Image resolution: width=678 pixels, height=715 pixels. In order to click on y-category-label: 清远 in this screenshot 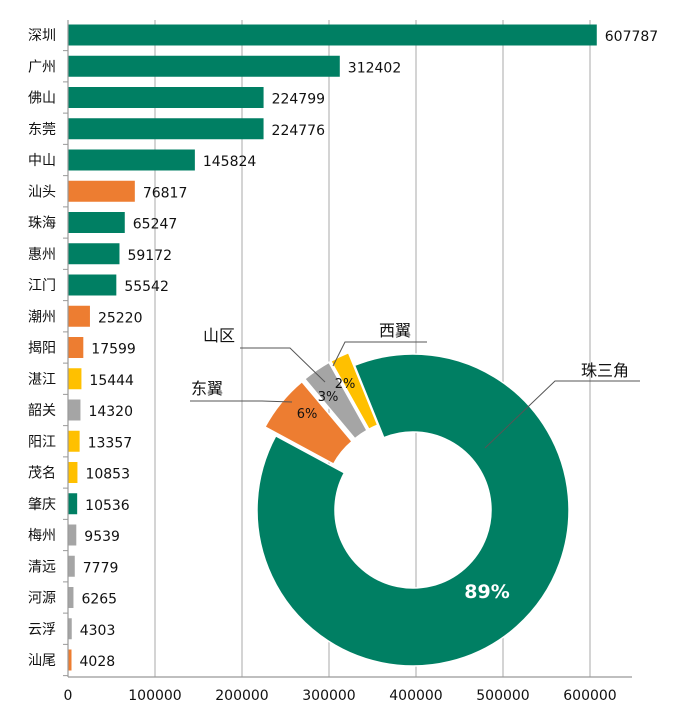, I will do `click(42, 567)`.